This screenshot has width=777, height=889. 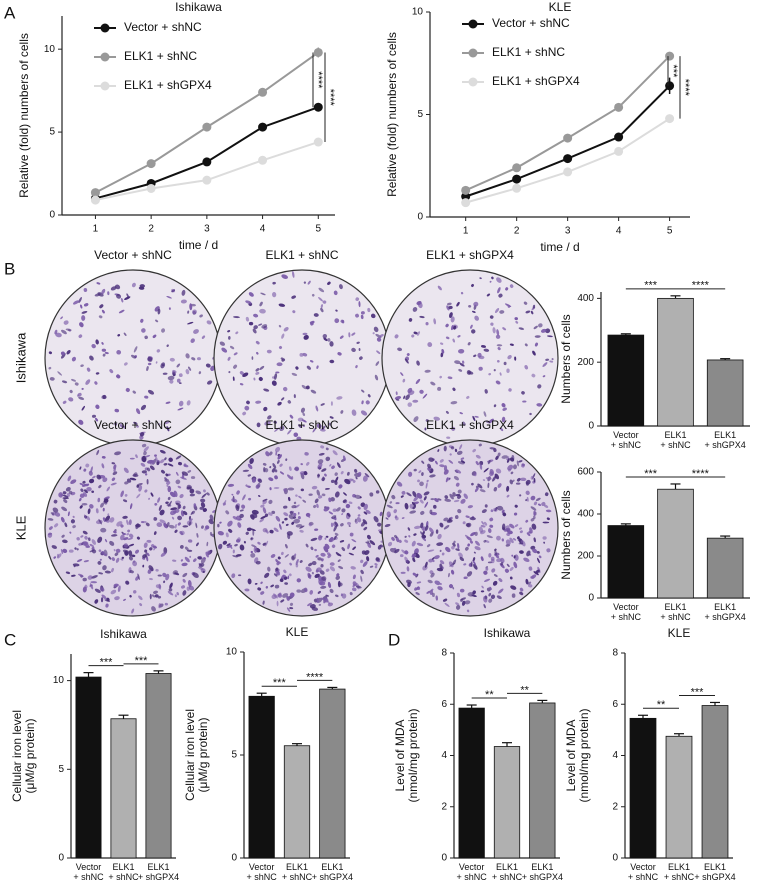 I want to click on point, so click(x=568, y=172).